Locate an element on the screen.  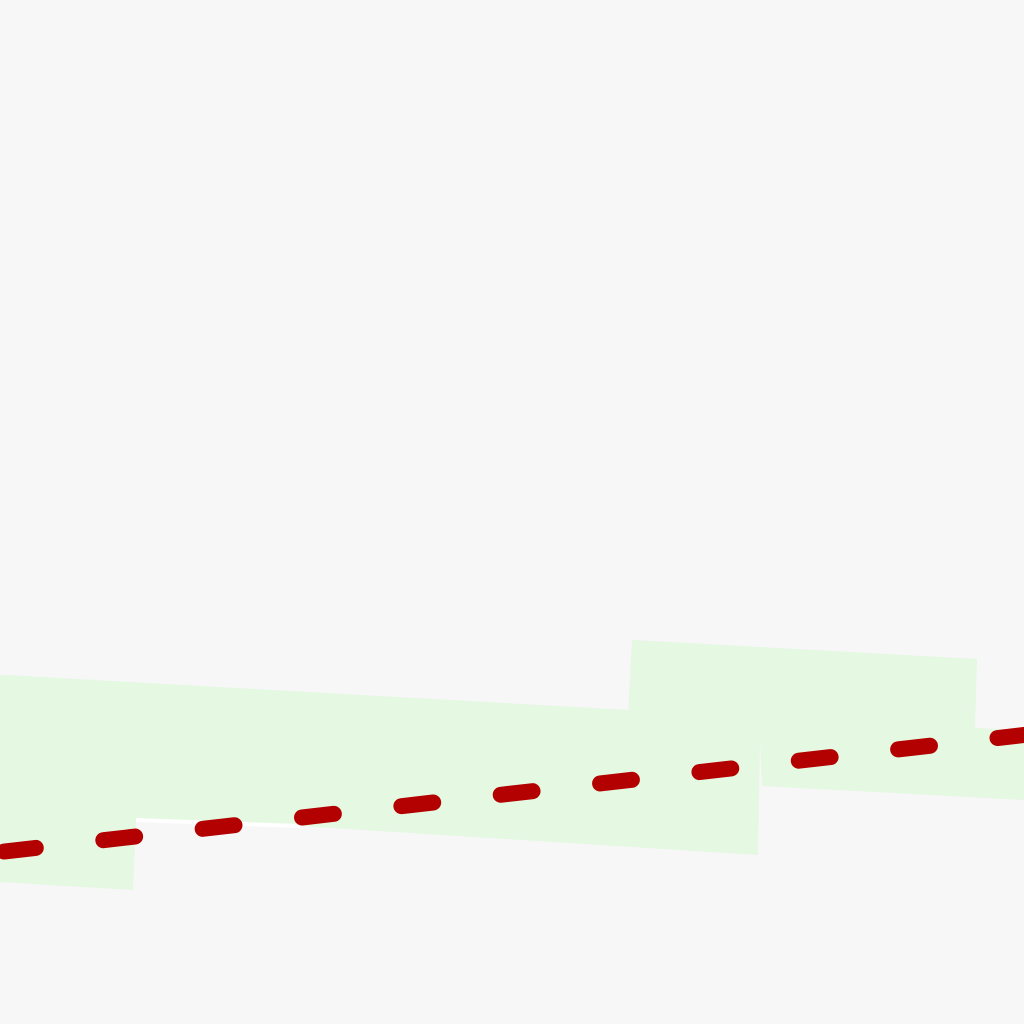
green-area-right is located at coordinates (825, 720).